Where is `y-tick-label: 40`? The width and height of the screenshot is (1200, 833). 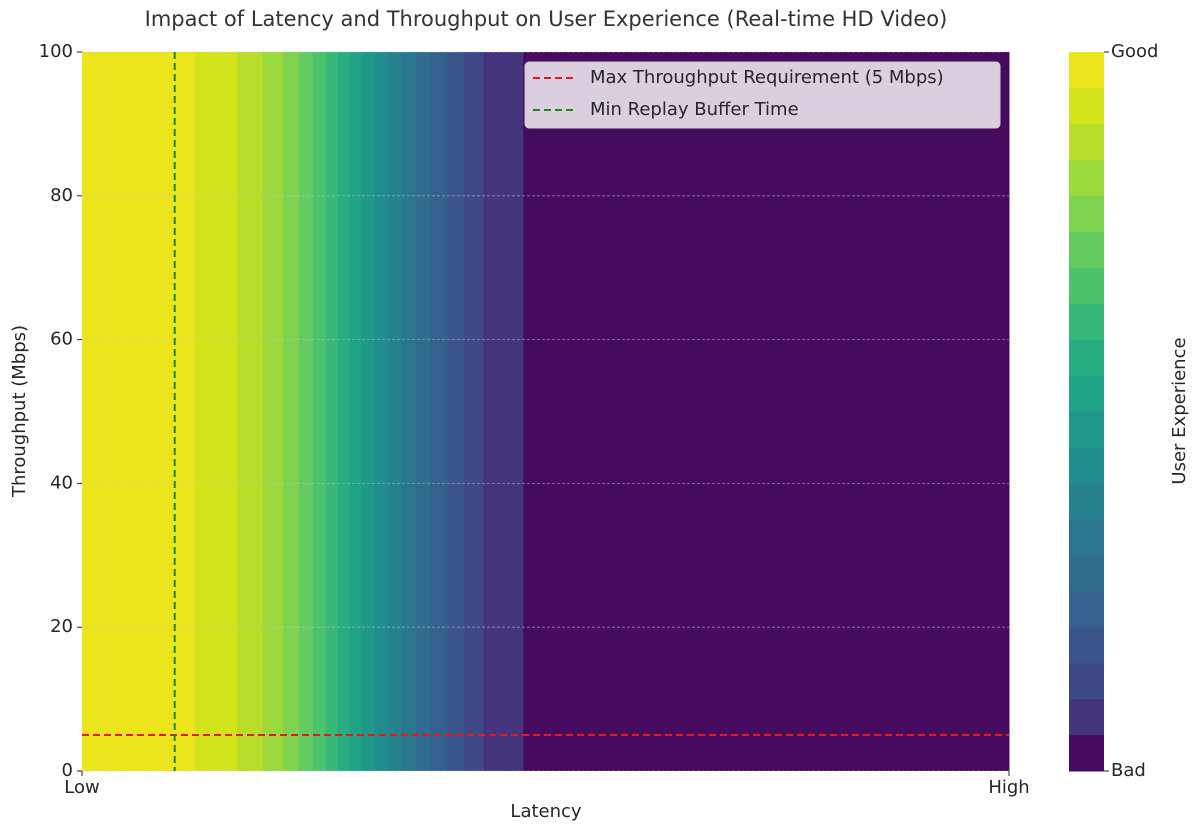 y-tick-label: 40 is located at coordinates (61, 482).